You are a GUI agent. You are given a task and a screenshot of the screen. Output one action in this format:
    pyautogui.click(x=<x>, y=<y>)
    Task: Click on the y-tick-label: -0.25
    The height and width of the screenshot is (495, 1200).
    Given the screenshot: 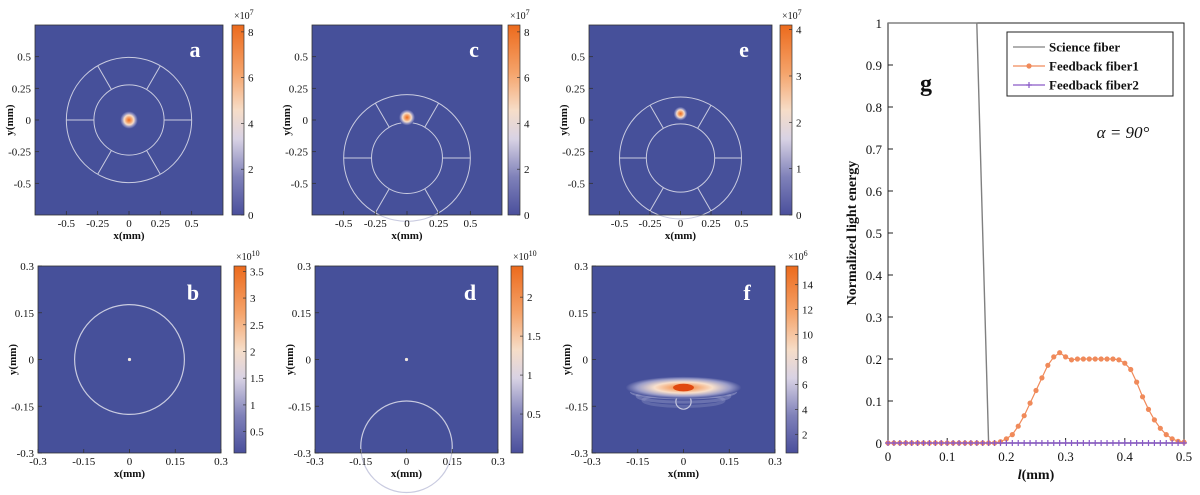 What is the action you would take?
    pyautogui.click(x=573, y=153)
    